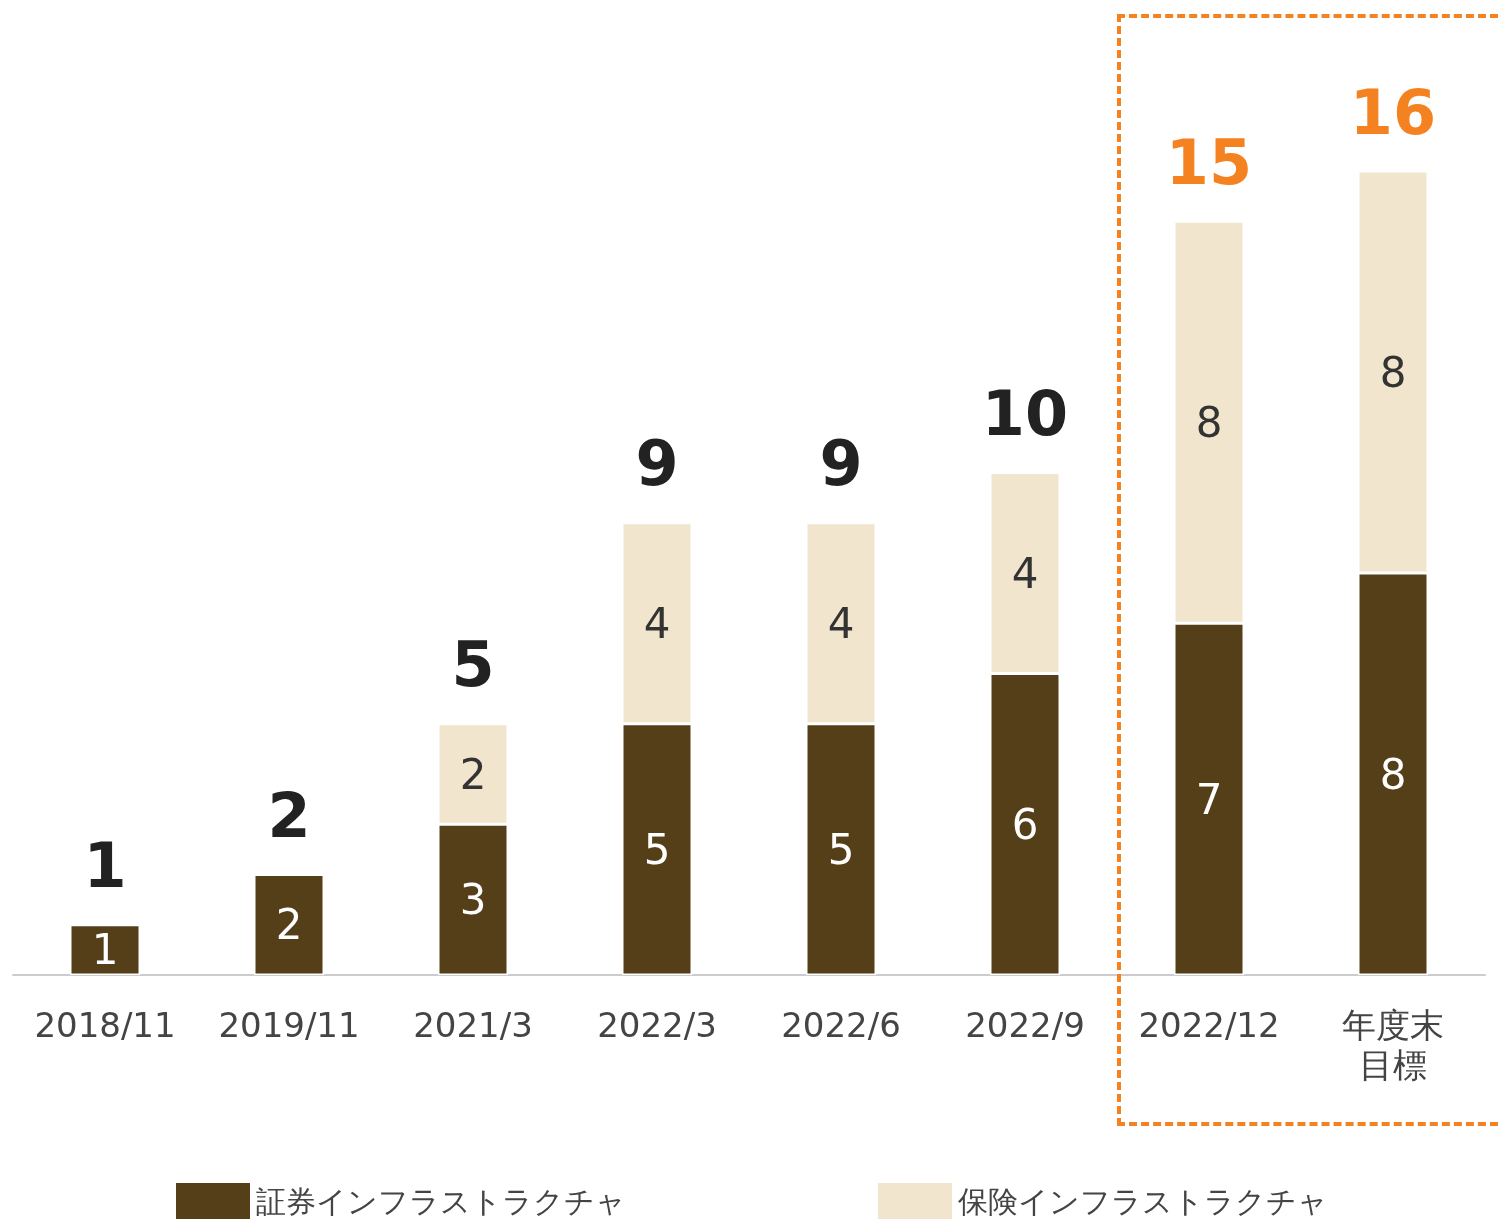  What do you see at coordinates (289, 815) in the screenshot?
I see `total-label: 2` at bounding box center [289, 815].